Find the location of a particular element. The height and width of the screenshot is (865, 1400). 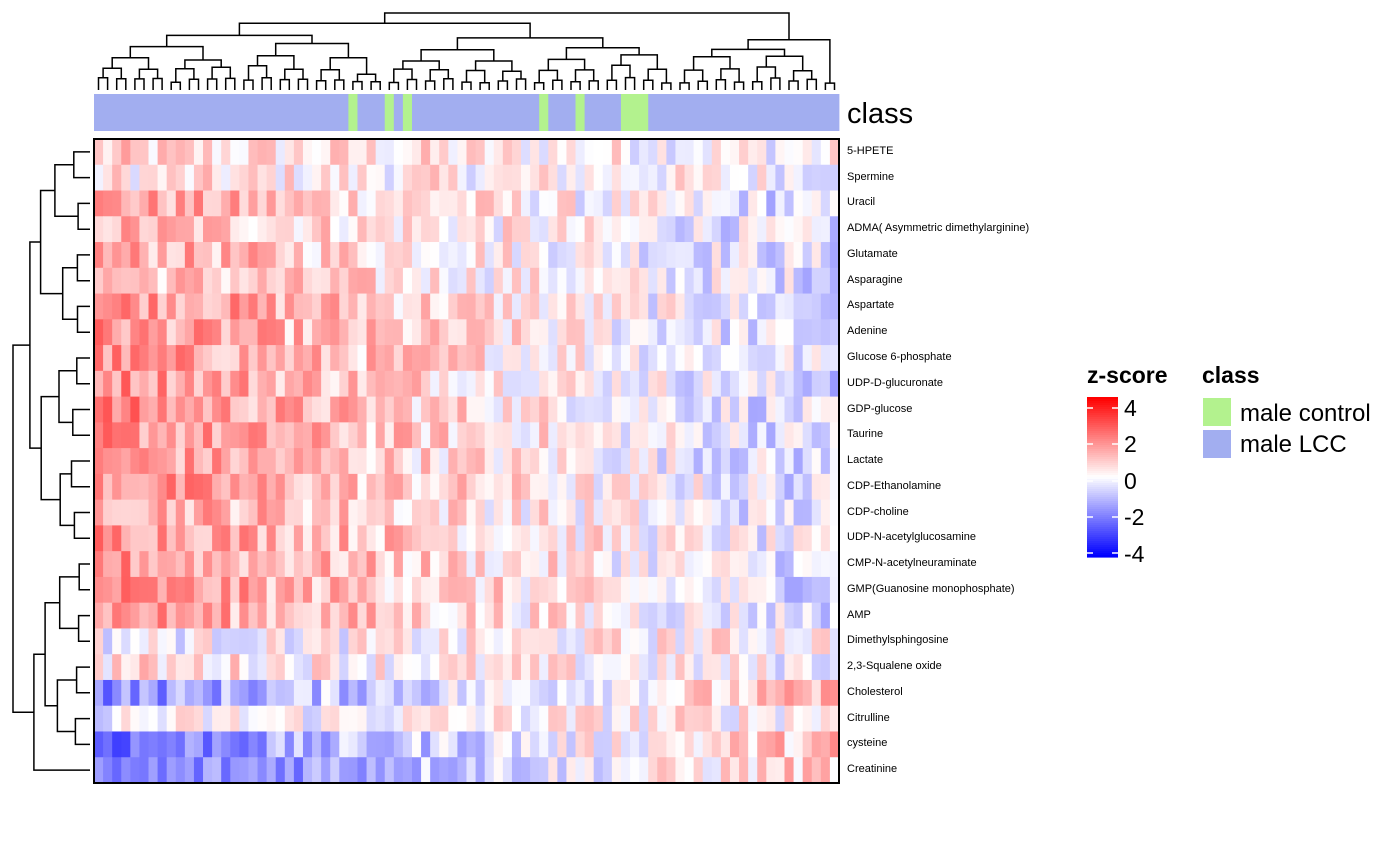

zscore-tick-4: 4 is located at coordinates (1130, 408).